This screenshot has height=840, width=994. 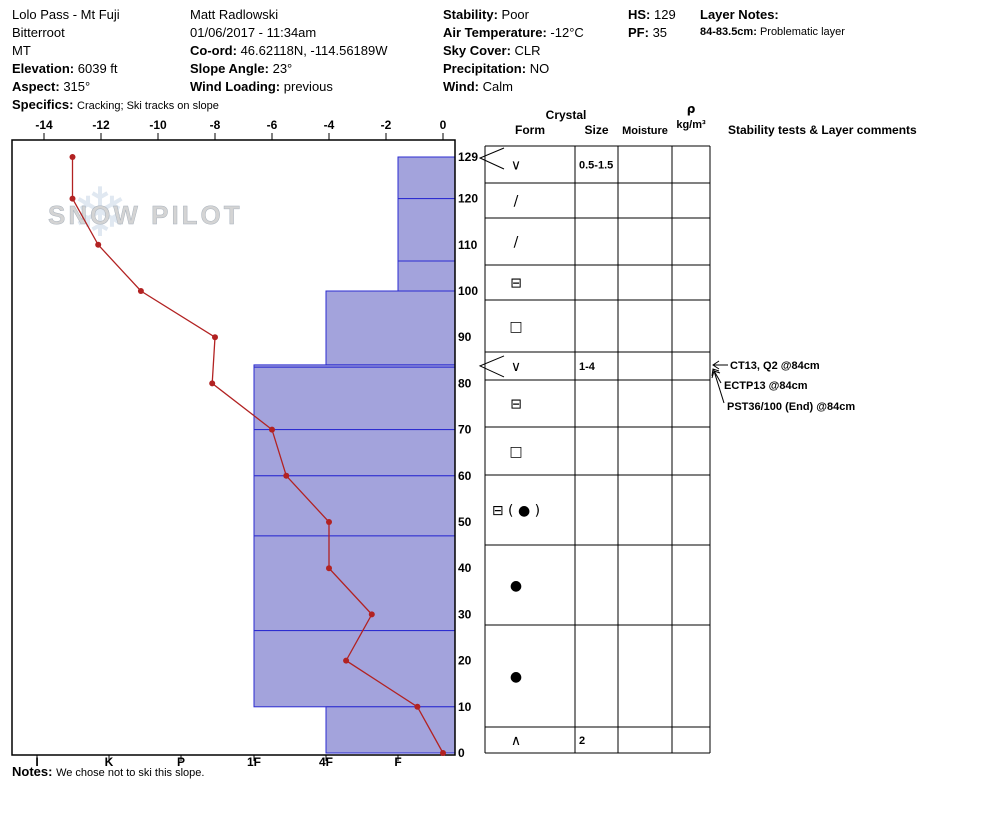 What do you see at coordinates (109, 762) in the screenshot?
I see `hardness-axis-label: K` at bounding box center [109, 762].